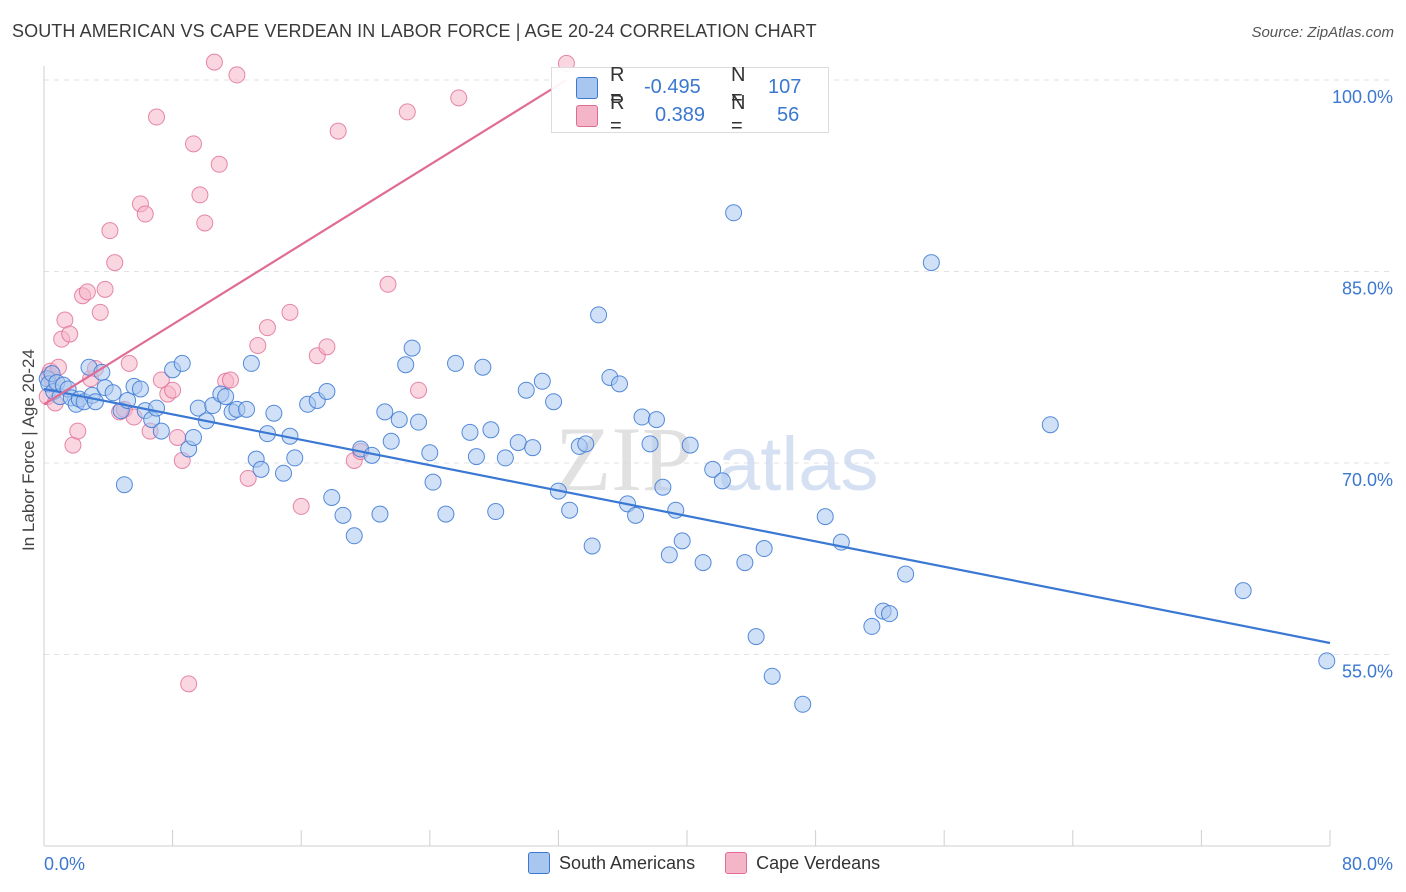 This screenshot has width=1406, height=892. I want to click on cape-verdeans-trend-line, so click(305, 242).